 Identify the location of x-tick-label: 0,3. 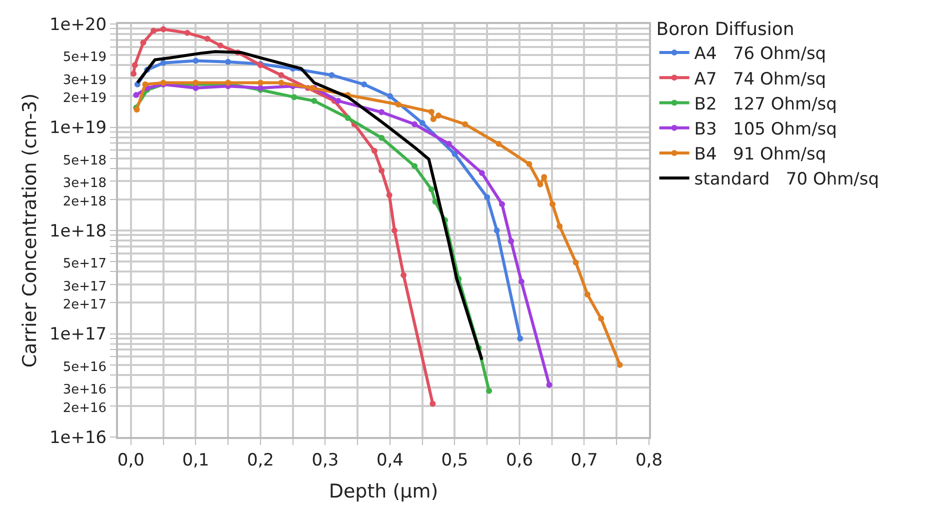
(325, 460).